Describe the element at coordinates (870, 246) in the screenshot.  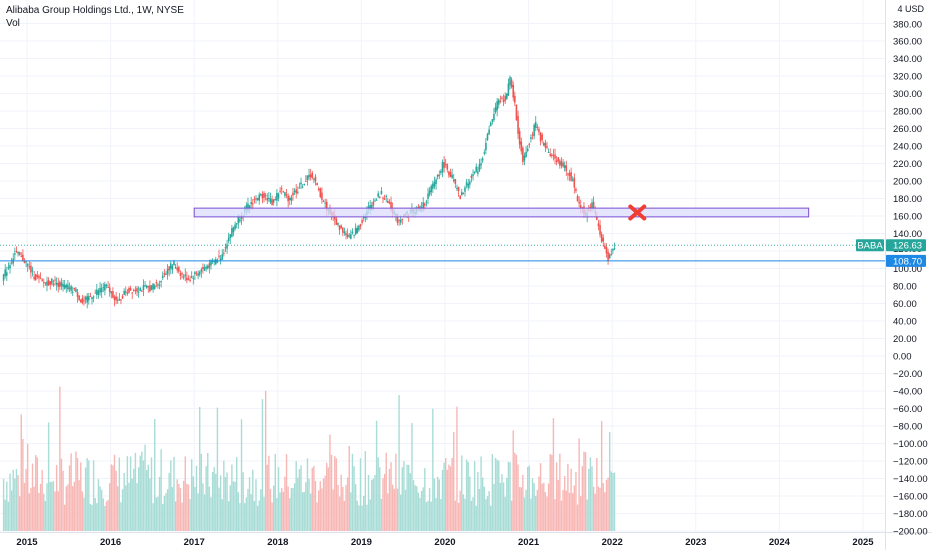
I see `symbol-tag-label: BABA` at that location.